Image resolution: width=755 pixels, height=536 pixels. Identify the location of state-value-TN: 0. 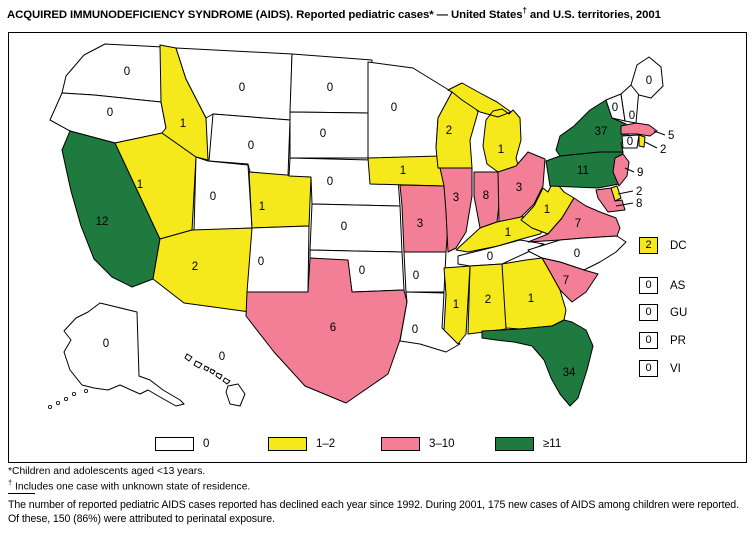
(490, 257).